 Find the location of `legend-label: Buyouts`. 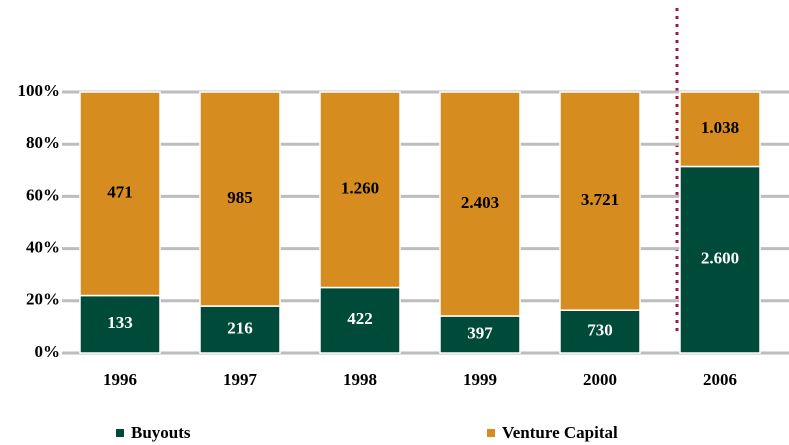

legend-label: Buyouts is located at coordinates (161, 432).